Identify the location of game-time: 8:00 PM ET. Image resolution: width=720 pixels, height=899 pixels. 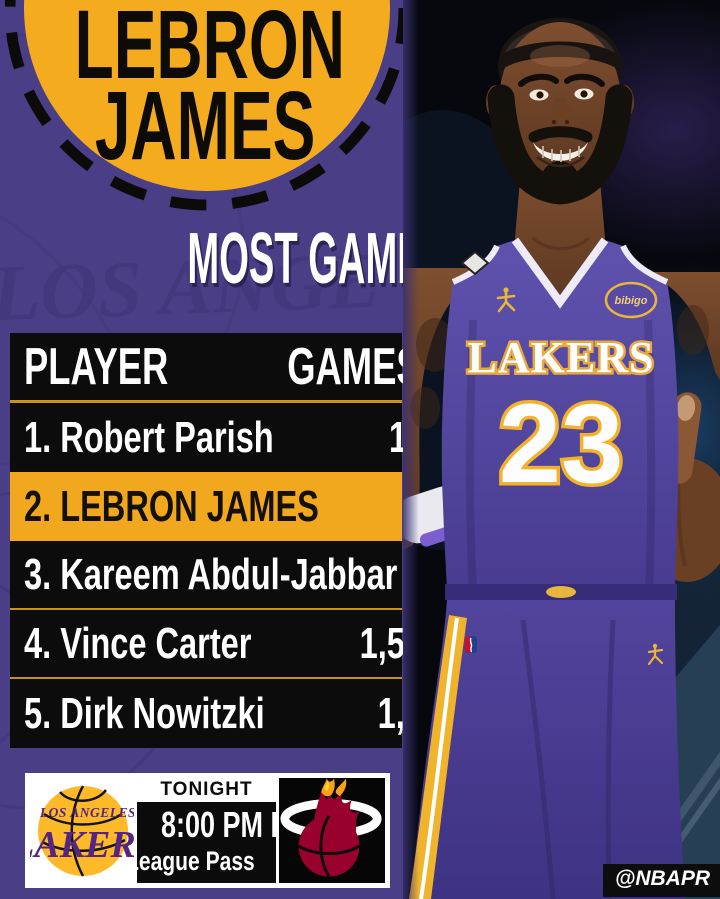
(218, 824).